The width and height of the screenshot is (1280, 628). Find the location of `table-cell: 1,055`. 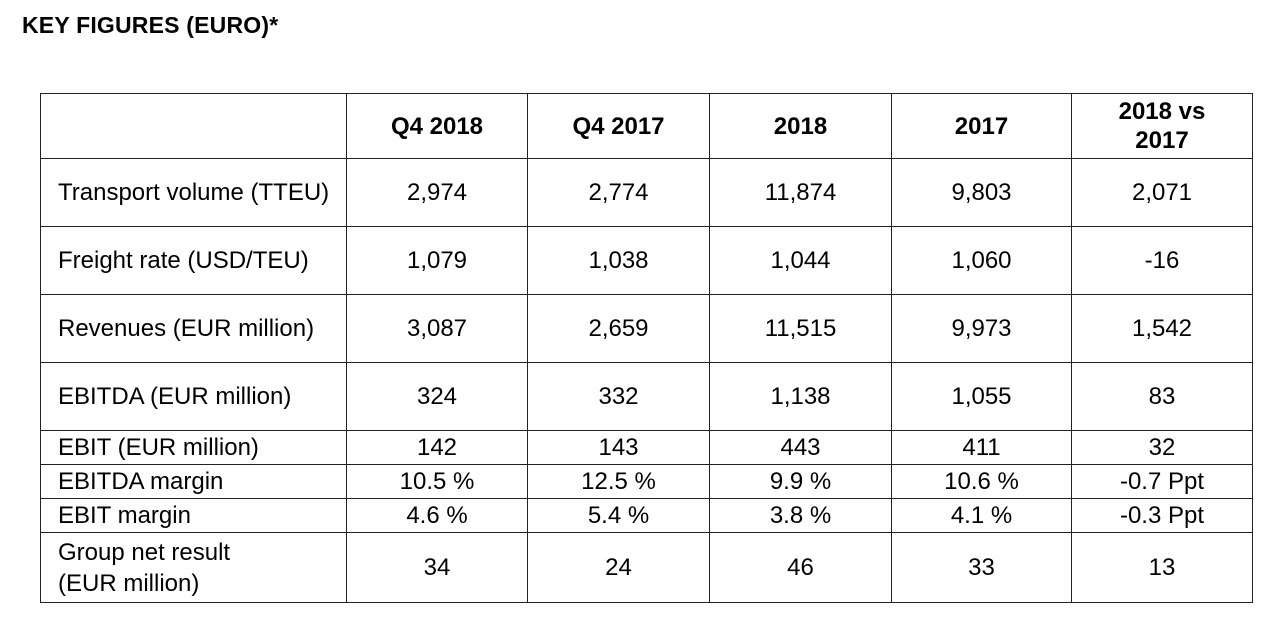

table-cell: 1,055 is located at coordinates (981, 396).